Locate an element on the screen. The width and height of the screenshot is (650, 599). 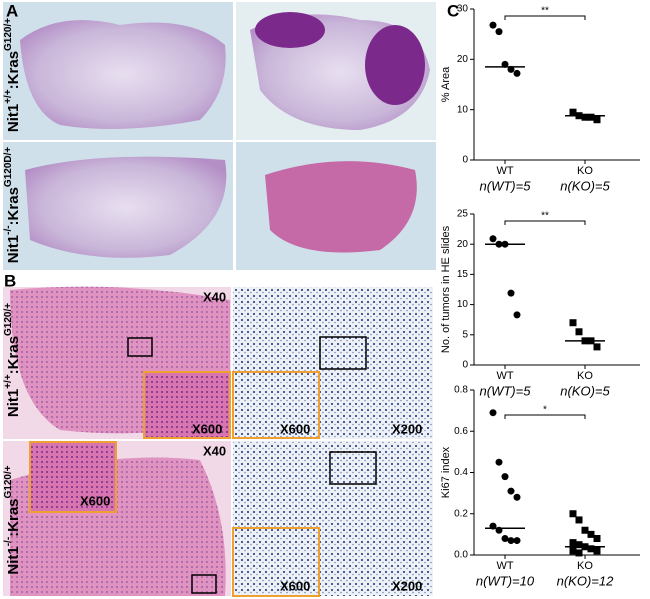
significance: * is located at coordinates (545, 410).